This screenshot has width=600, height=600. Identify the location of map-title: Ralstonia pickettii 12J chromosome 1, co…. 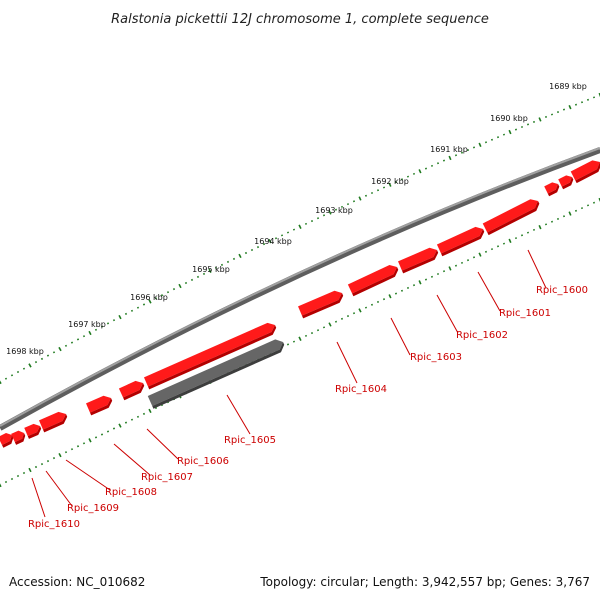
(300, 19).